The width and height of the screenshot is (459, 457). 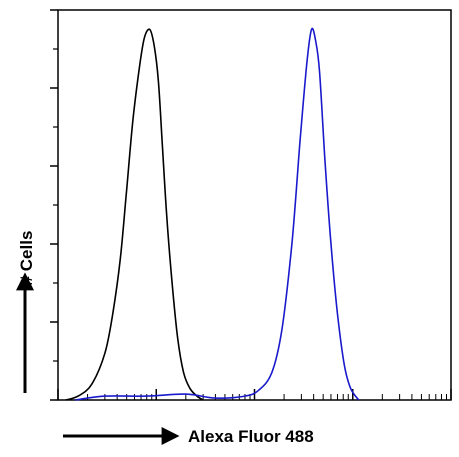 What do you see at coordinates (26, 258) in the screenshot?
I see `y-axis-label: # Cells` at bounding box center [26, 258].